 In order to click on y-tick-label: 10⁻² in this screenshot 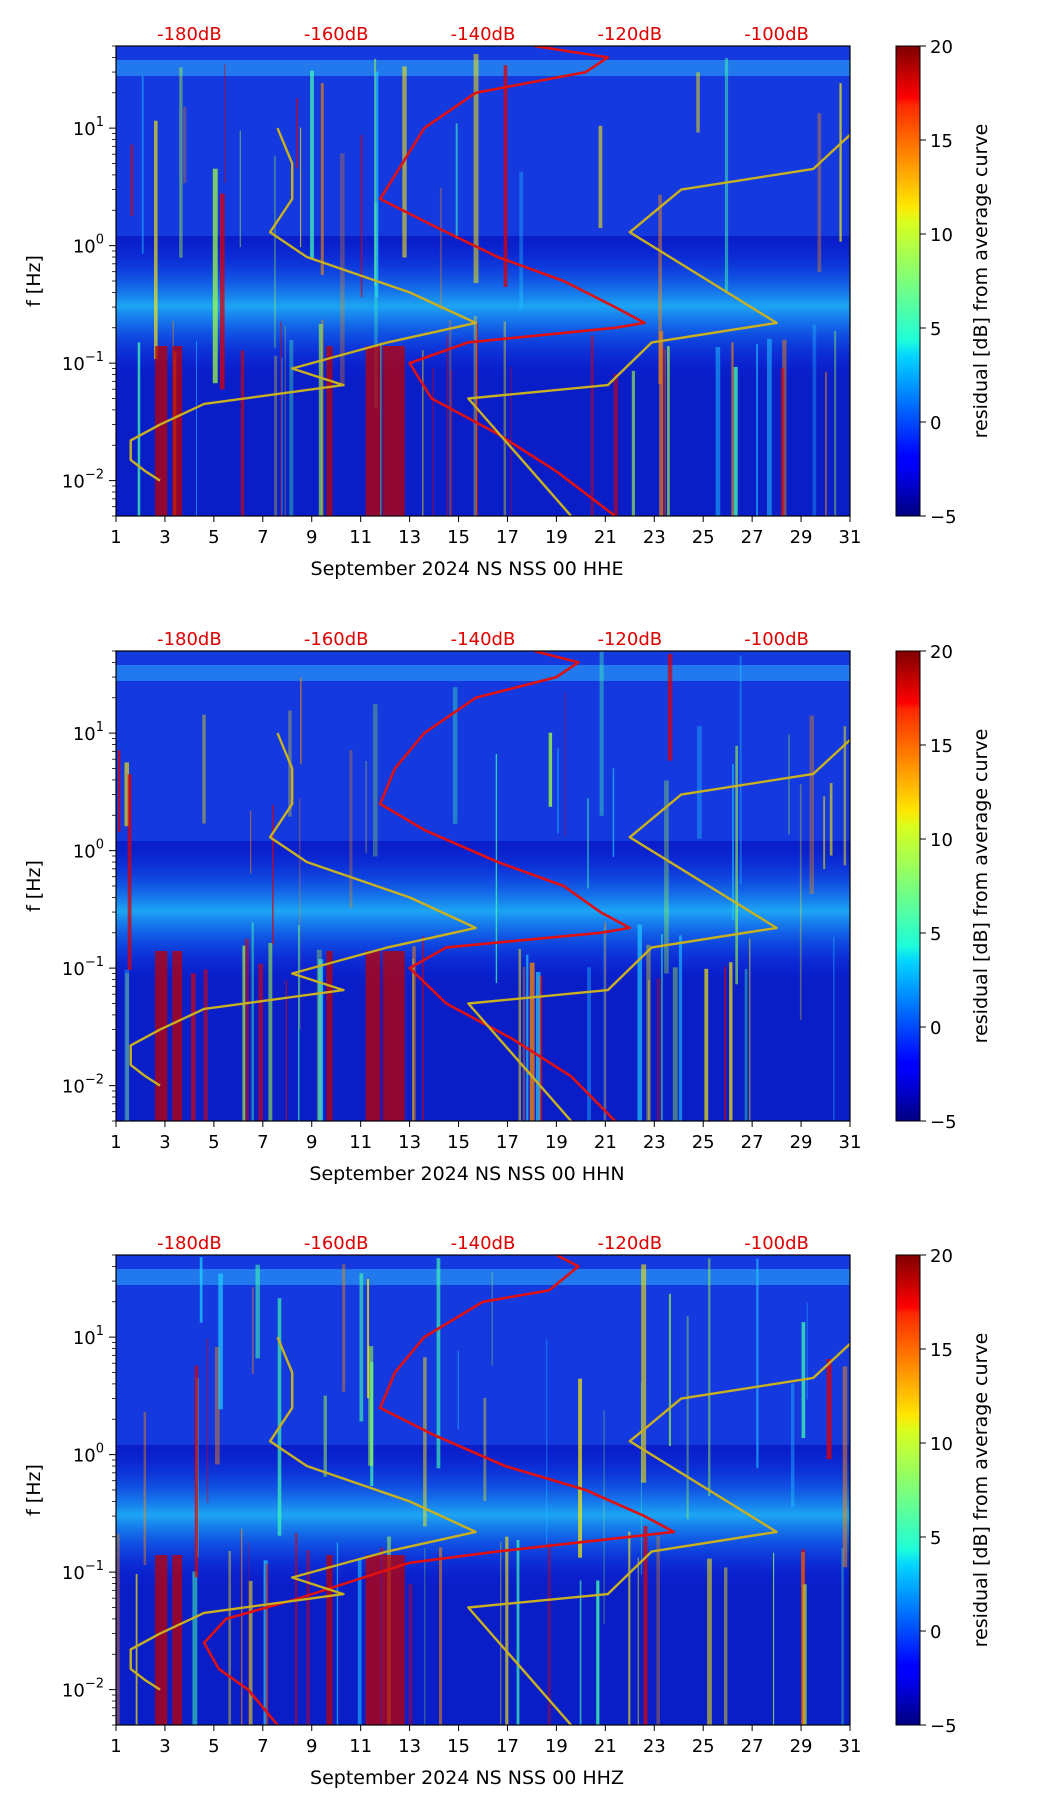, I will do `click(83, 1085)`.